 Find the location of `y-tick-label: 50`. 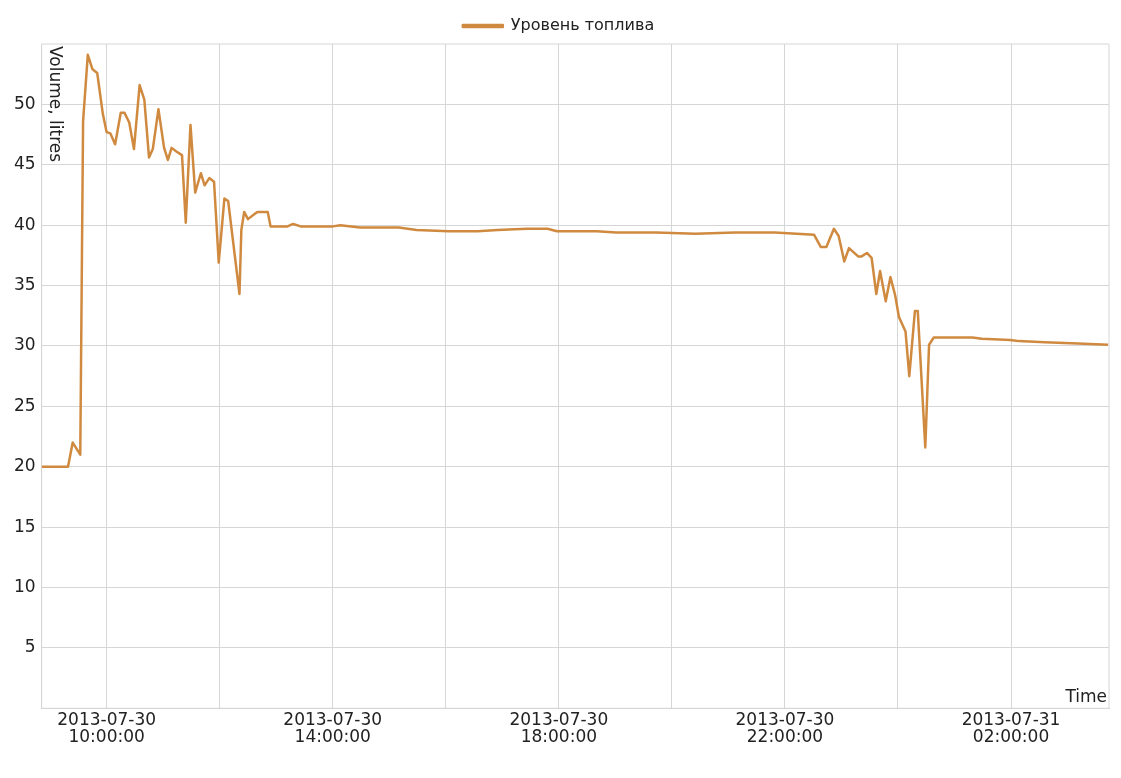

y-tick-label: 50 is located at coordinates (24, 102).